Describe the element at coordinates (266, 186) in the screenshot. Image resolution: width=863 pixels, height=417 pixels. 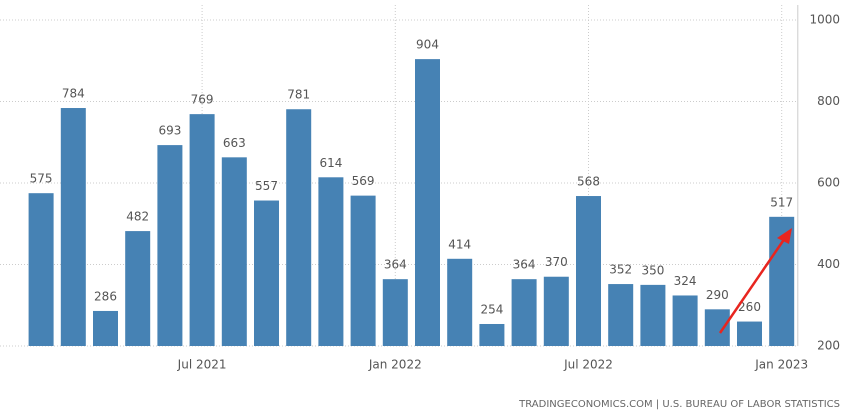
I see `data-label: 557` at that location.